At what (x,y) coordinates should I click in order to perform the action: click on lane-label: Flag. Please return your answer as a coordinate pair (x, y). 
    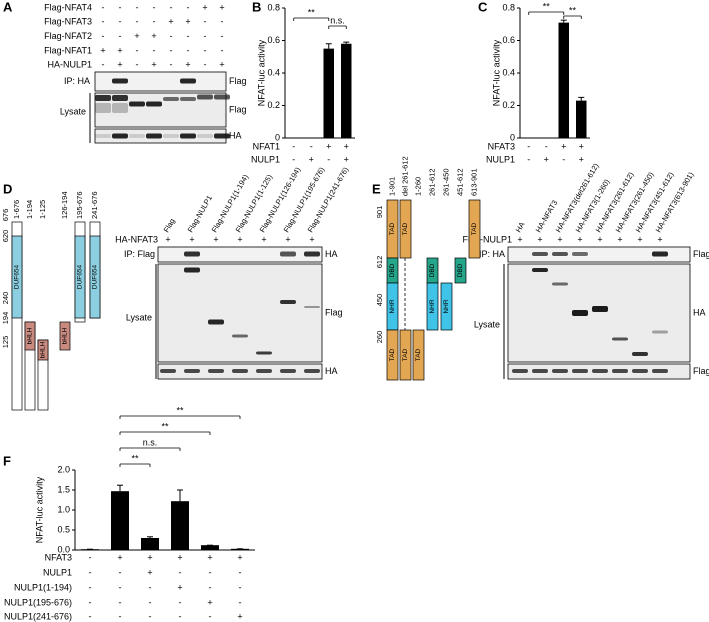
    Looking at the image, I should click on (169, 225).